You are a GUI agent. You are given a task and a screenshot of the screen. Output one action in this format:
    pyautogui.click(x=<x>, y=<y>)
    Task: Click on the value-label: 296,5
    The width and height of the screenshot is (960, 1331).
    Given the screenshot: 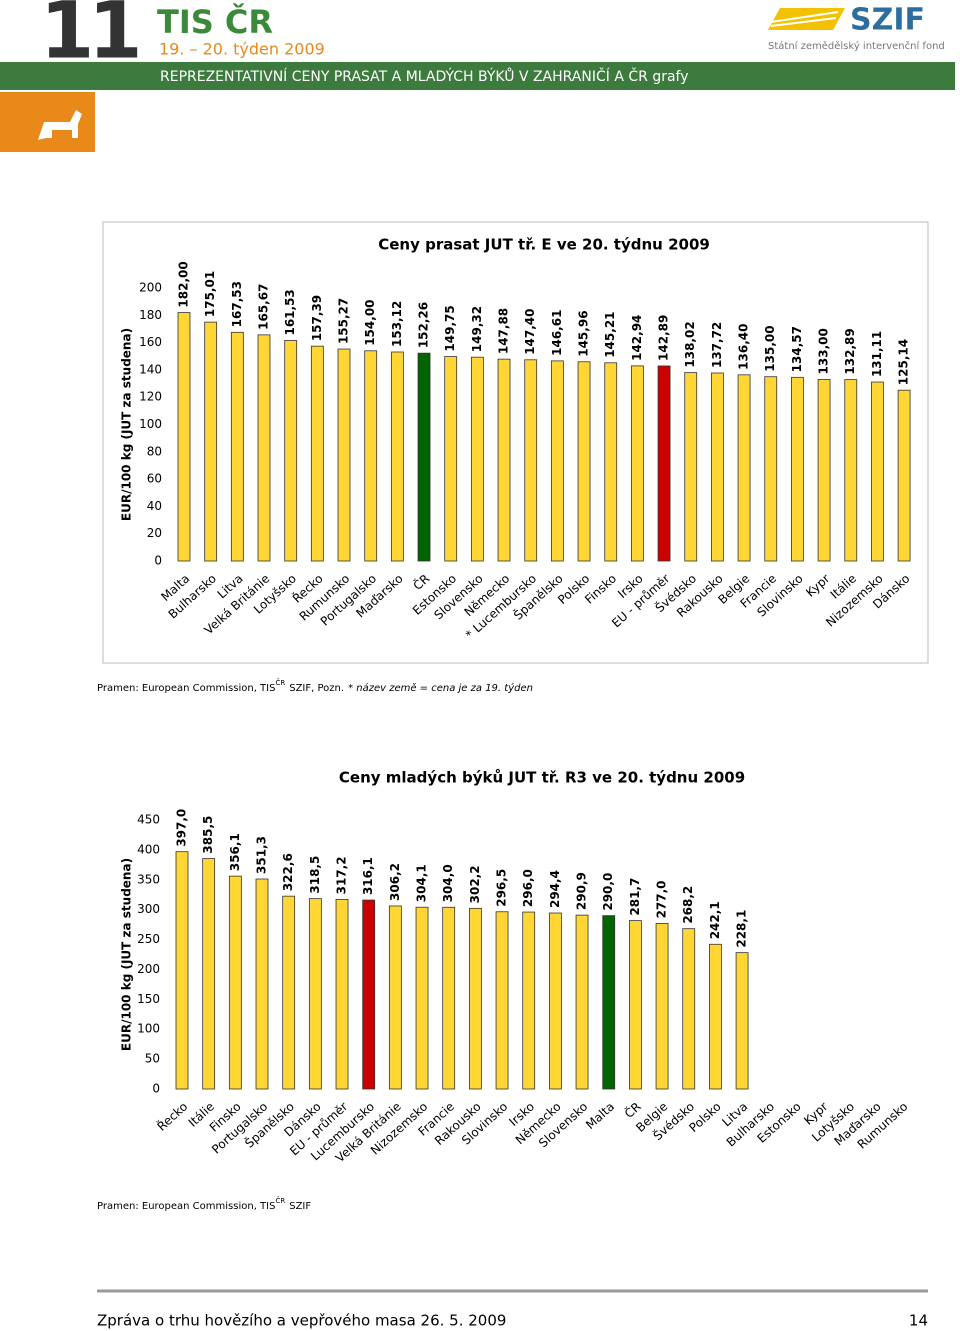 What is the action you would take?
    pyautogui.click(x=502, y=888)
    